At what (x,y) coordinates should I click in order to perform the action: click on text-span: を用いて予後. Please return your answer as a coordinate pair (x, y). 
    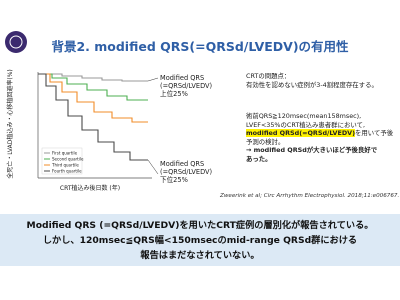
    Looking at the image, I should click on (374, 133).